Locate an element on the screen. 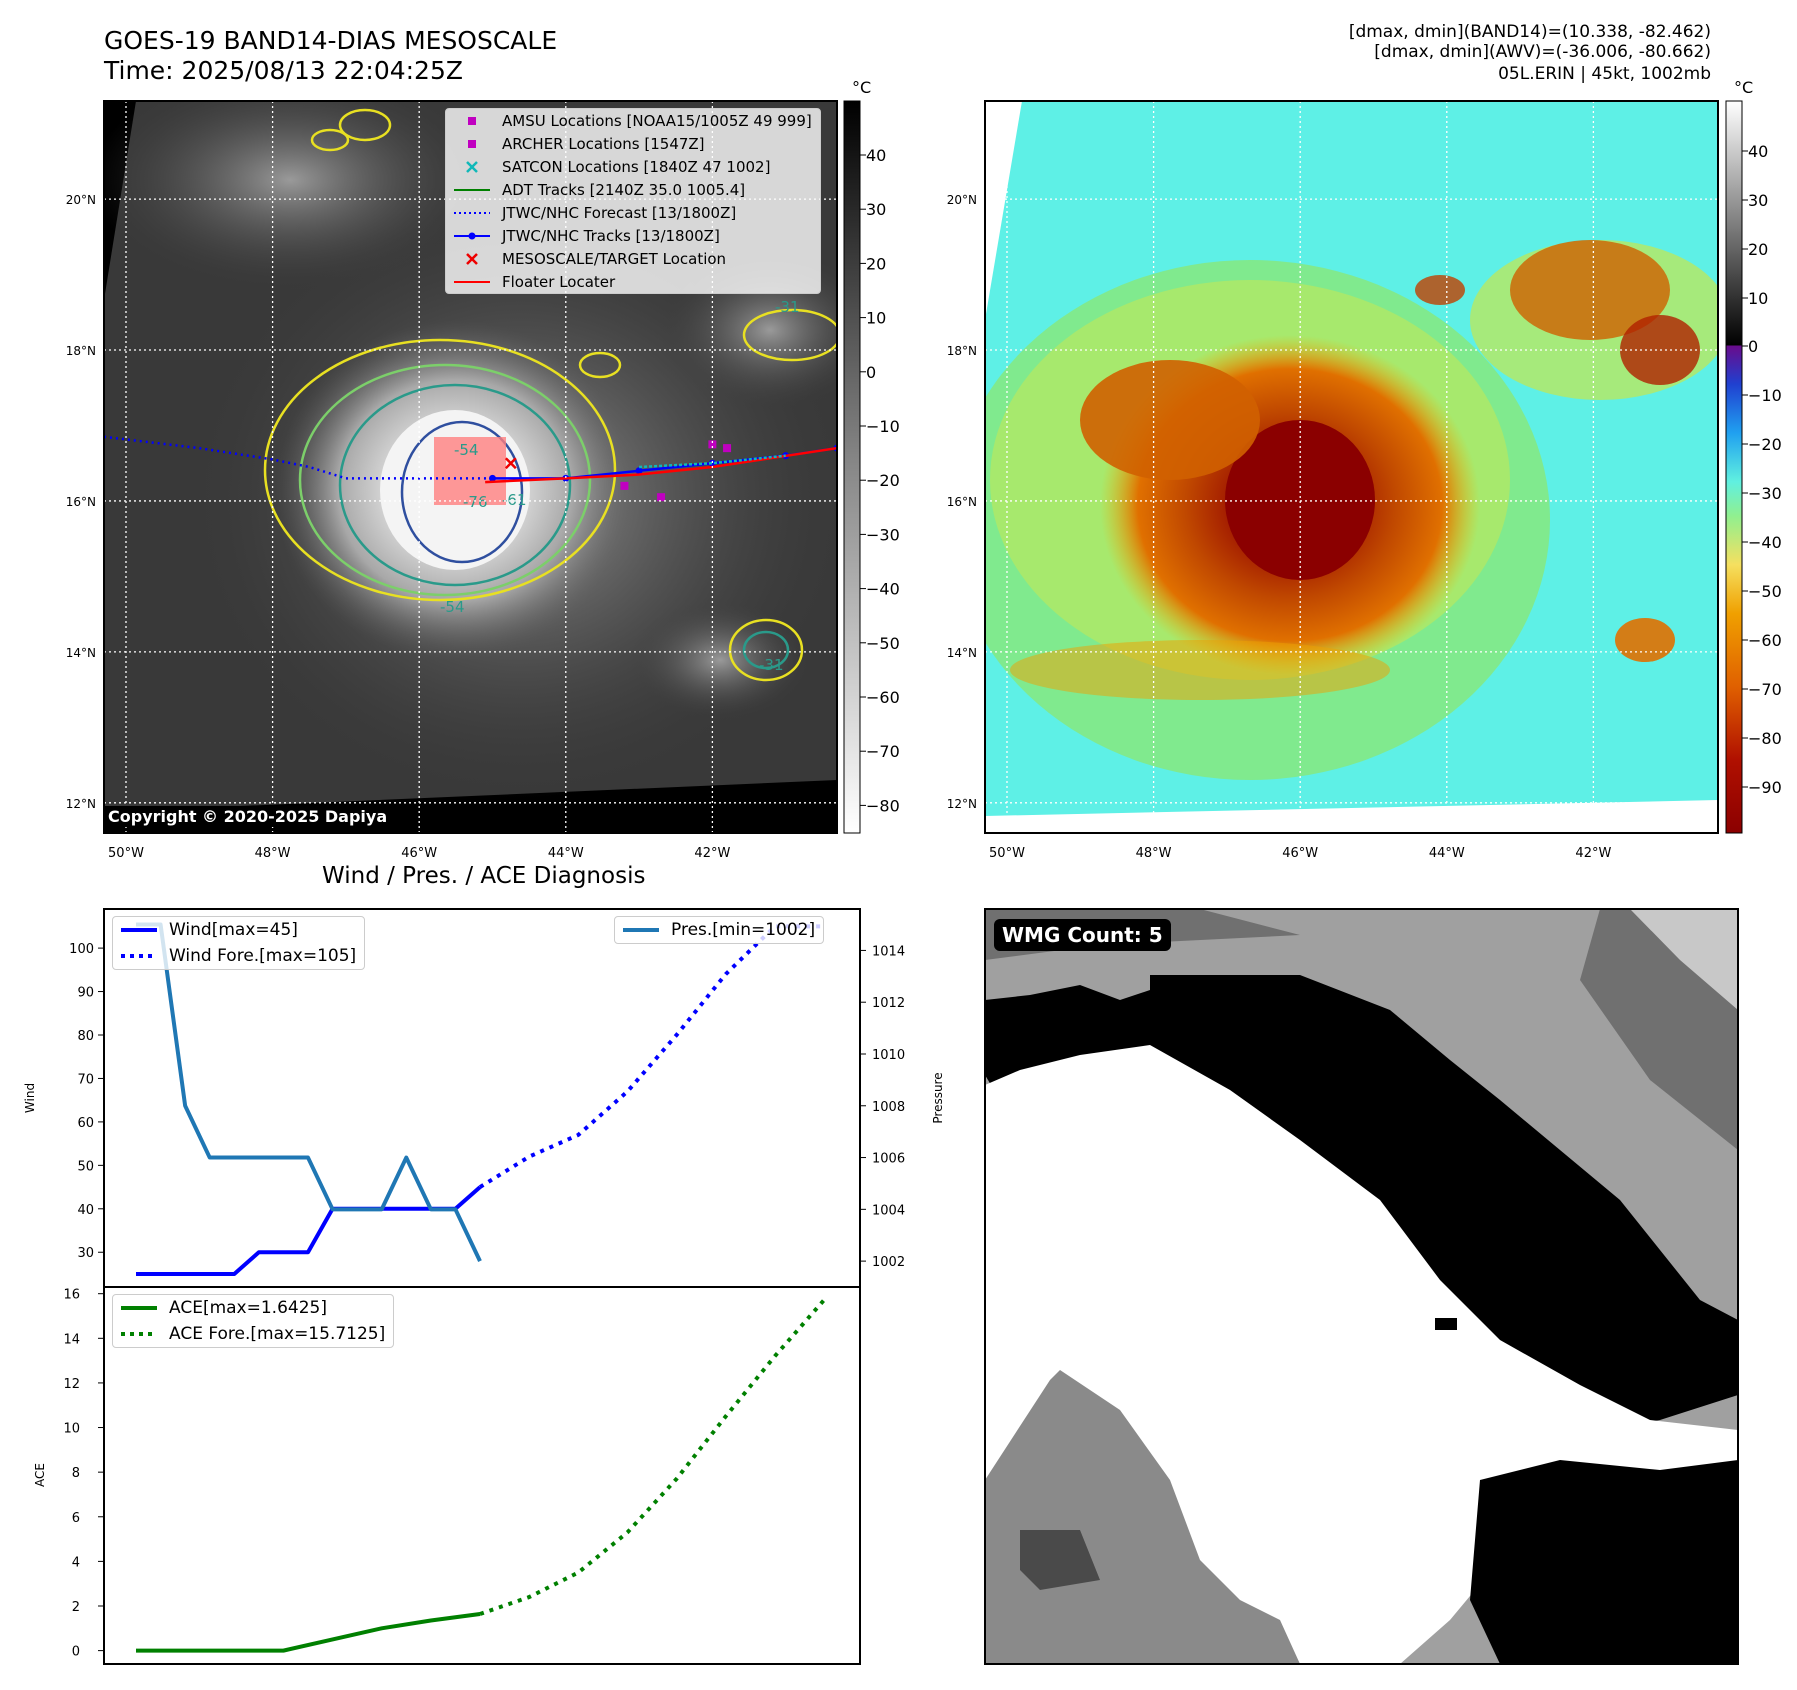 The height and width of the screenshot is (1690, 1797). pressure-y-tick: 1006 is located at coordinates (888, 1159).